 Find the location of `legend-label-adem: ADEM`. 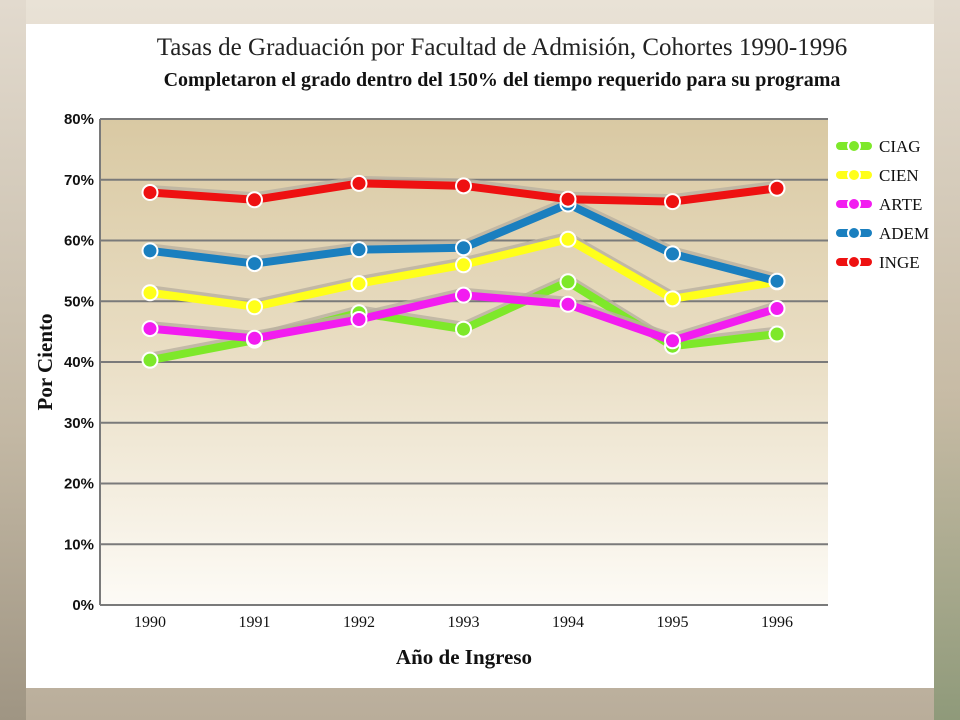

legend-label-adem: ADEM is located at coordinates (904, 233).